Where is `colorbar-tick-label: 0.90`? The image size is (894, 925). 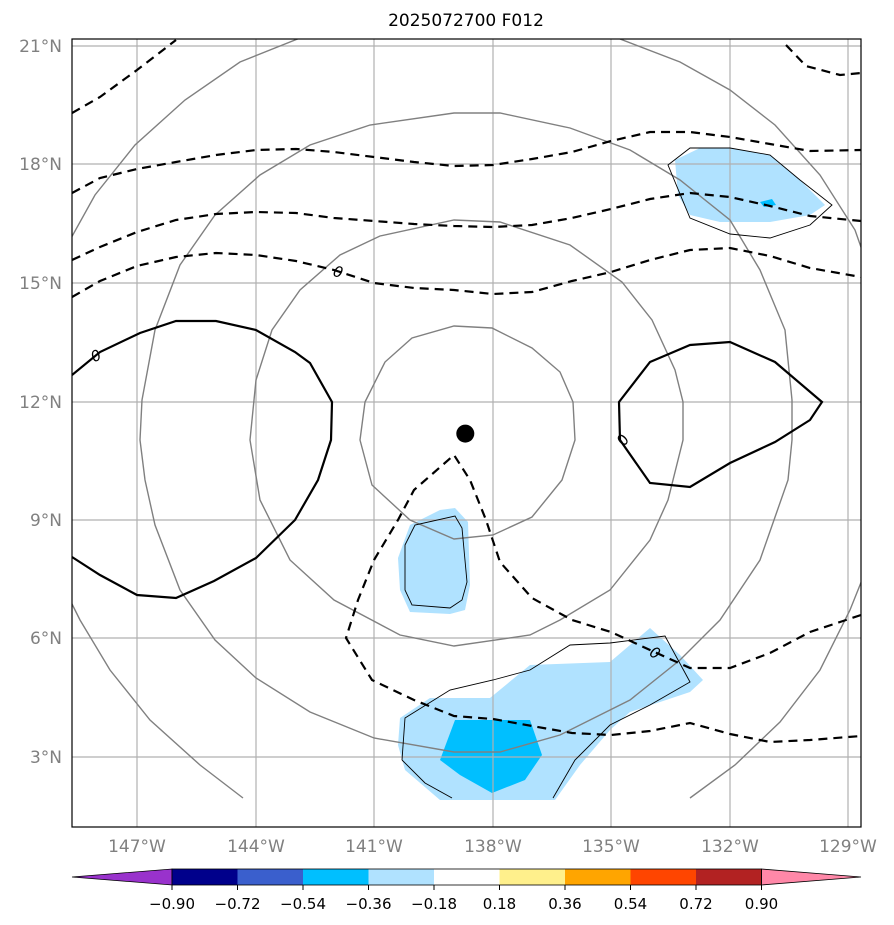 colorbar-tick-label: 0.90 is located at coordinates (761, 904).